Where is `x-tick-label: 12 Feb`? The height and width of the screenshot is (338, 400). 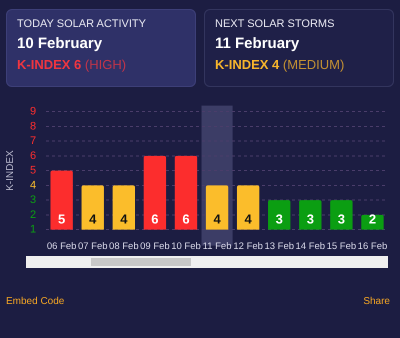 x-tick-label: 12 Feb is located at coordinates (248, 246).